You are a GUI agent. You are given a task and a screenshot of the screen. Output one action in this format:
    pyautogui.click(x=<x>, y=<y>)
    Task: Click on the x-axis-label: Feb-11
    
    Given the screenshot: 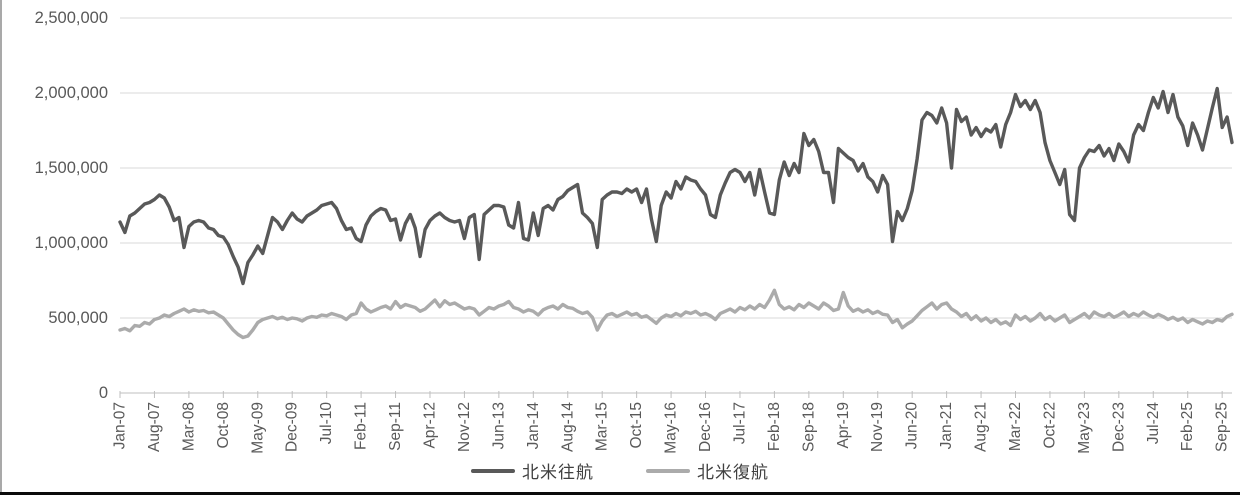 What is the action you would take?
    pyautogui.click(x=361, y=426)
    